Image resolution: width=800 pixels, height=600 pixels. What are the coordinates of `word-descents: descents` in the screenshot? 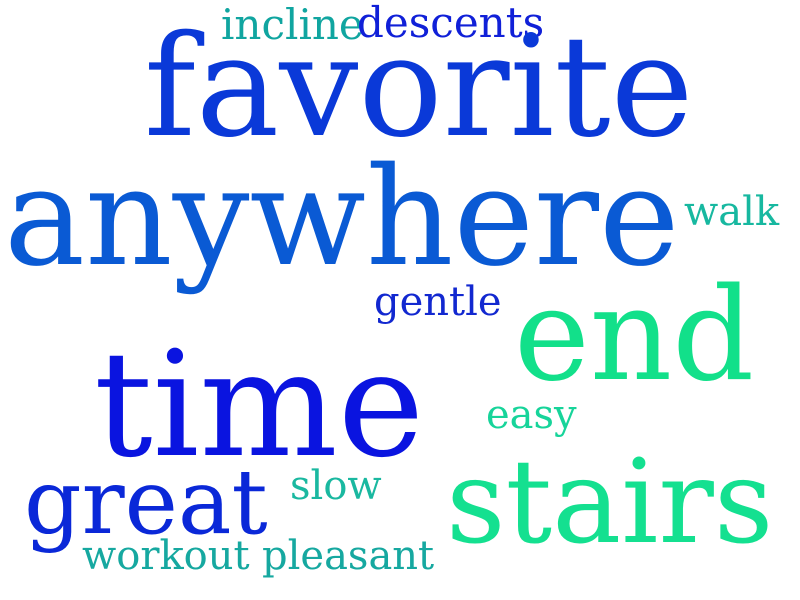 It's located at (451, 23).